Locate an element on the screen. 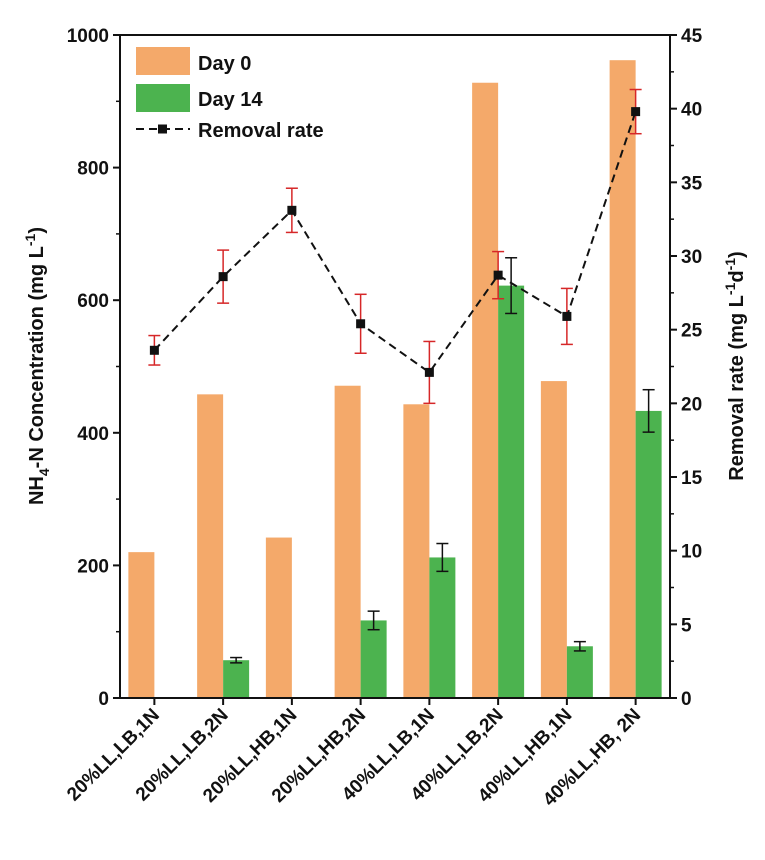 This screenshot has width=765, height=860. right-tick-label-45: 45 is located at coordinates (692, 36).